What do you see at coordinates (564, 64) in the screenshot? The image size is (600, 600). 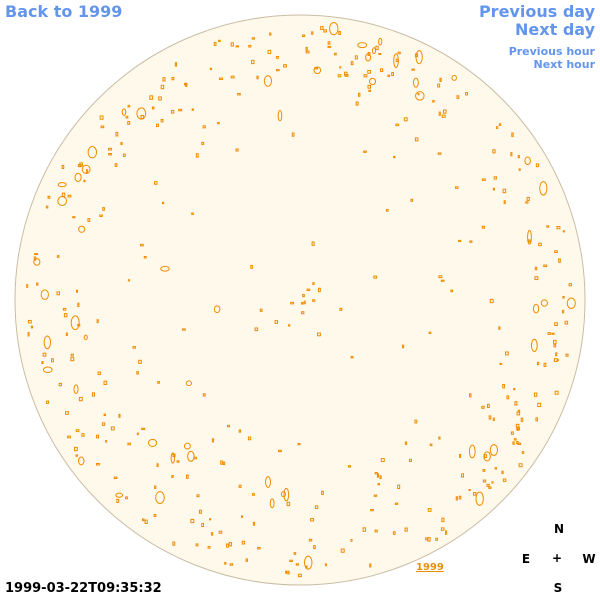 I see `next-hour-link: Next hour` at bounding box center [564, 64].